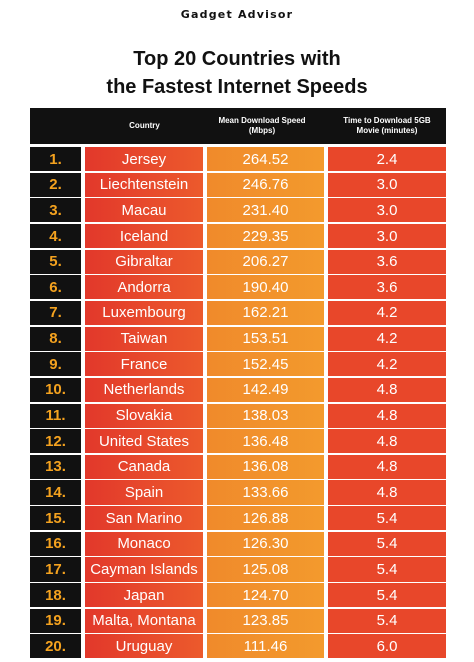 Image resolution: width=474 pixels, height=662 pixels. I want to click on speed-cell: 123.85, so click(265, 620).